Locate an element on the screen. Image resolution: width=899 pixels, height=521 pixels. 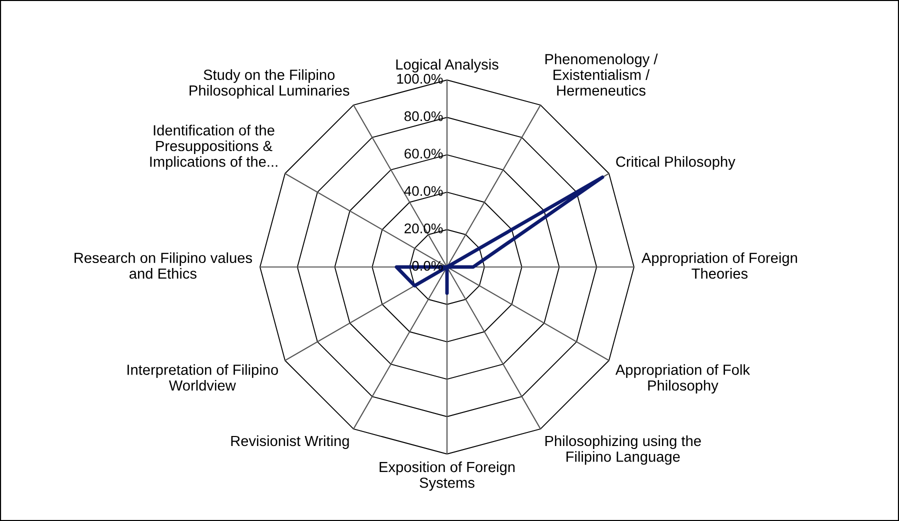
y-tick-label: 40.0% is located at coordinates (423, 191).